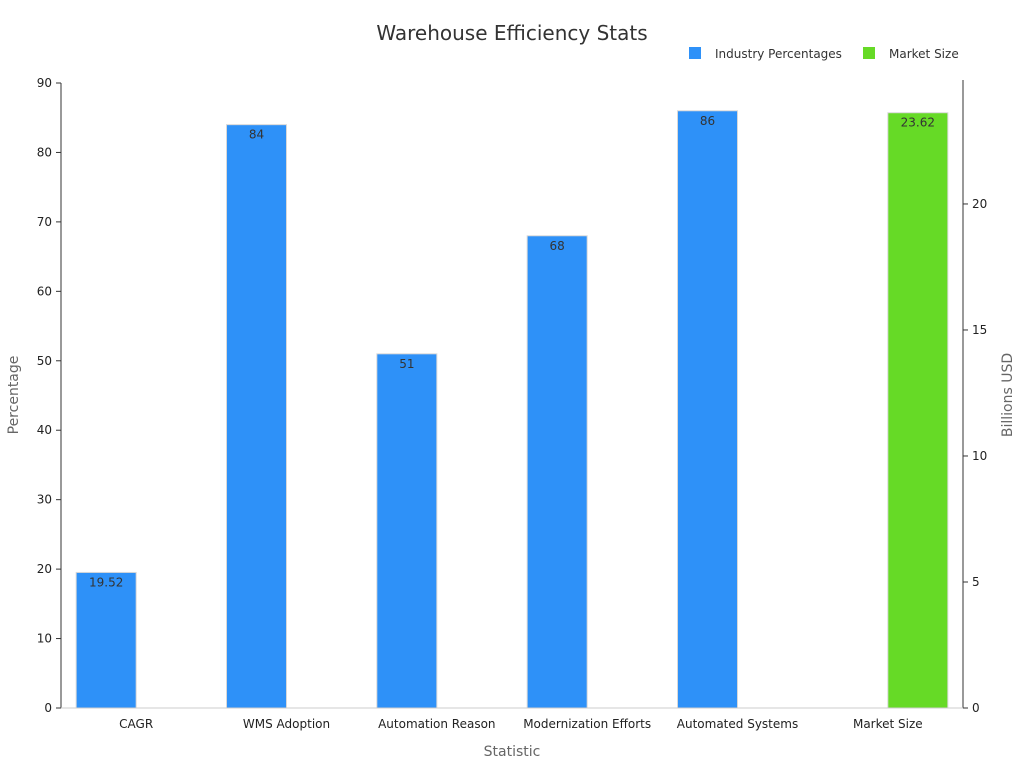  I want to click on legend: Industry Percentages Market Size, so click(824, 54).